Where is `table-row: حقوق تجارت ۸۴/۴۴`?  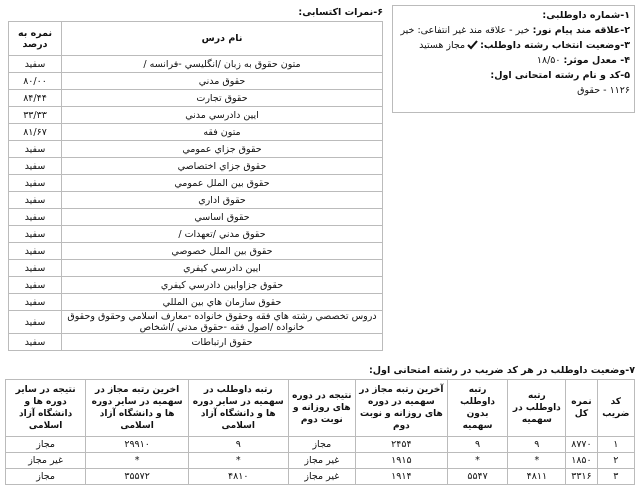 table-row: حقوق تجارت ۸۴/۴۴ is located at coordinates (195, 98).